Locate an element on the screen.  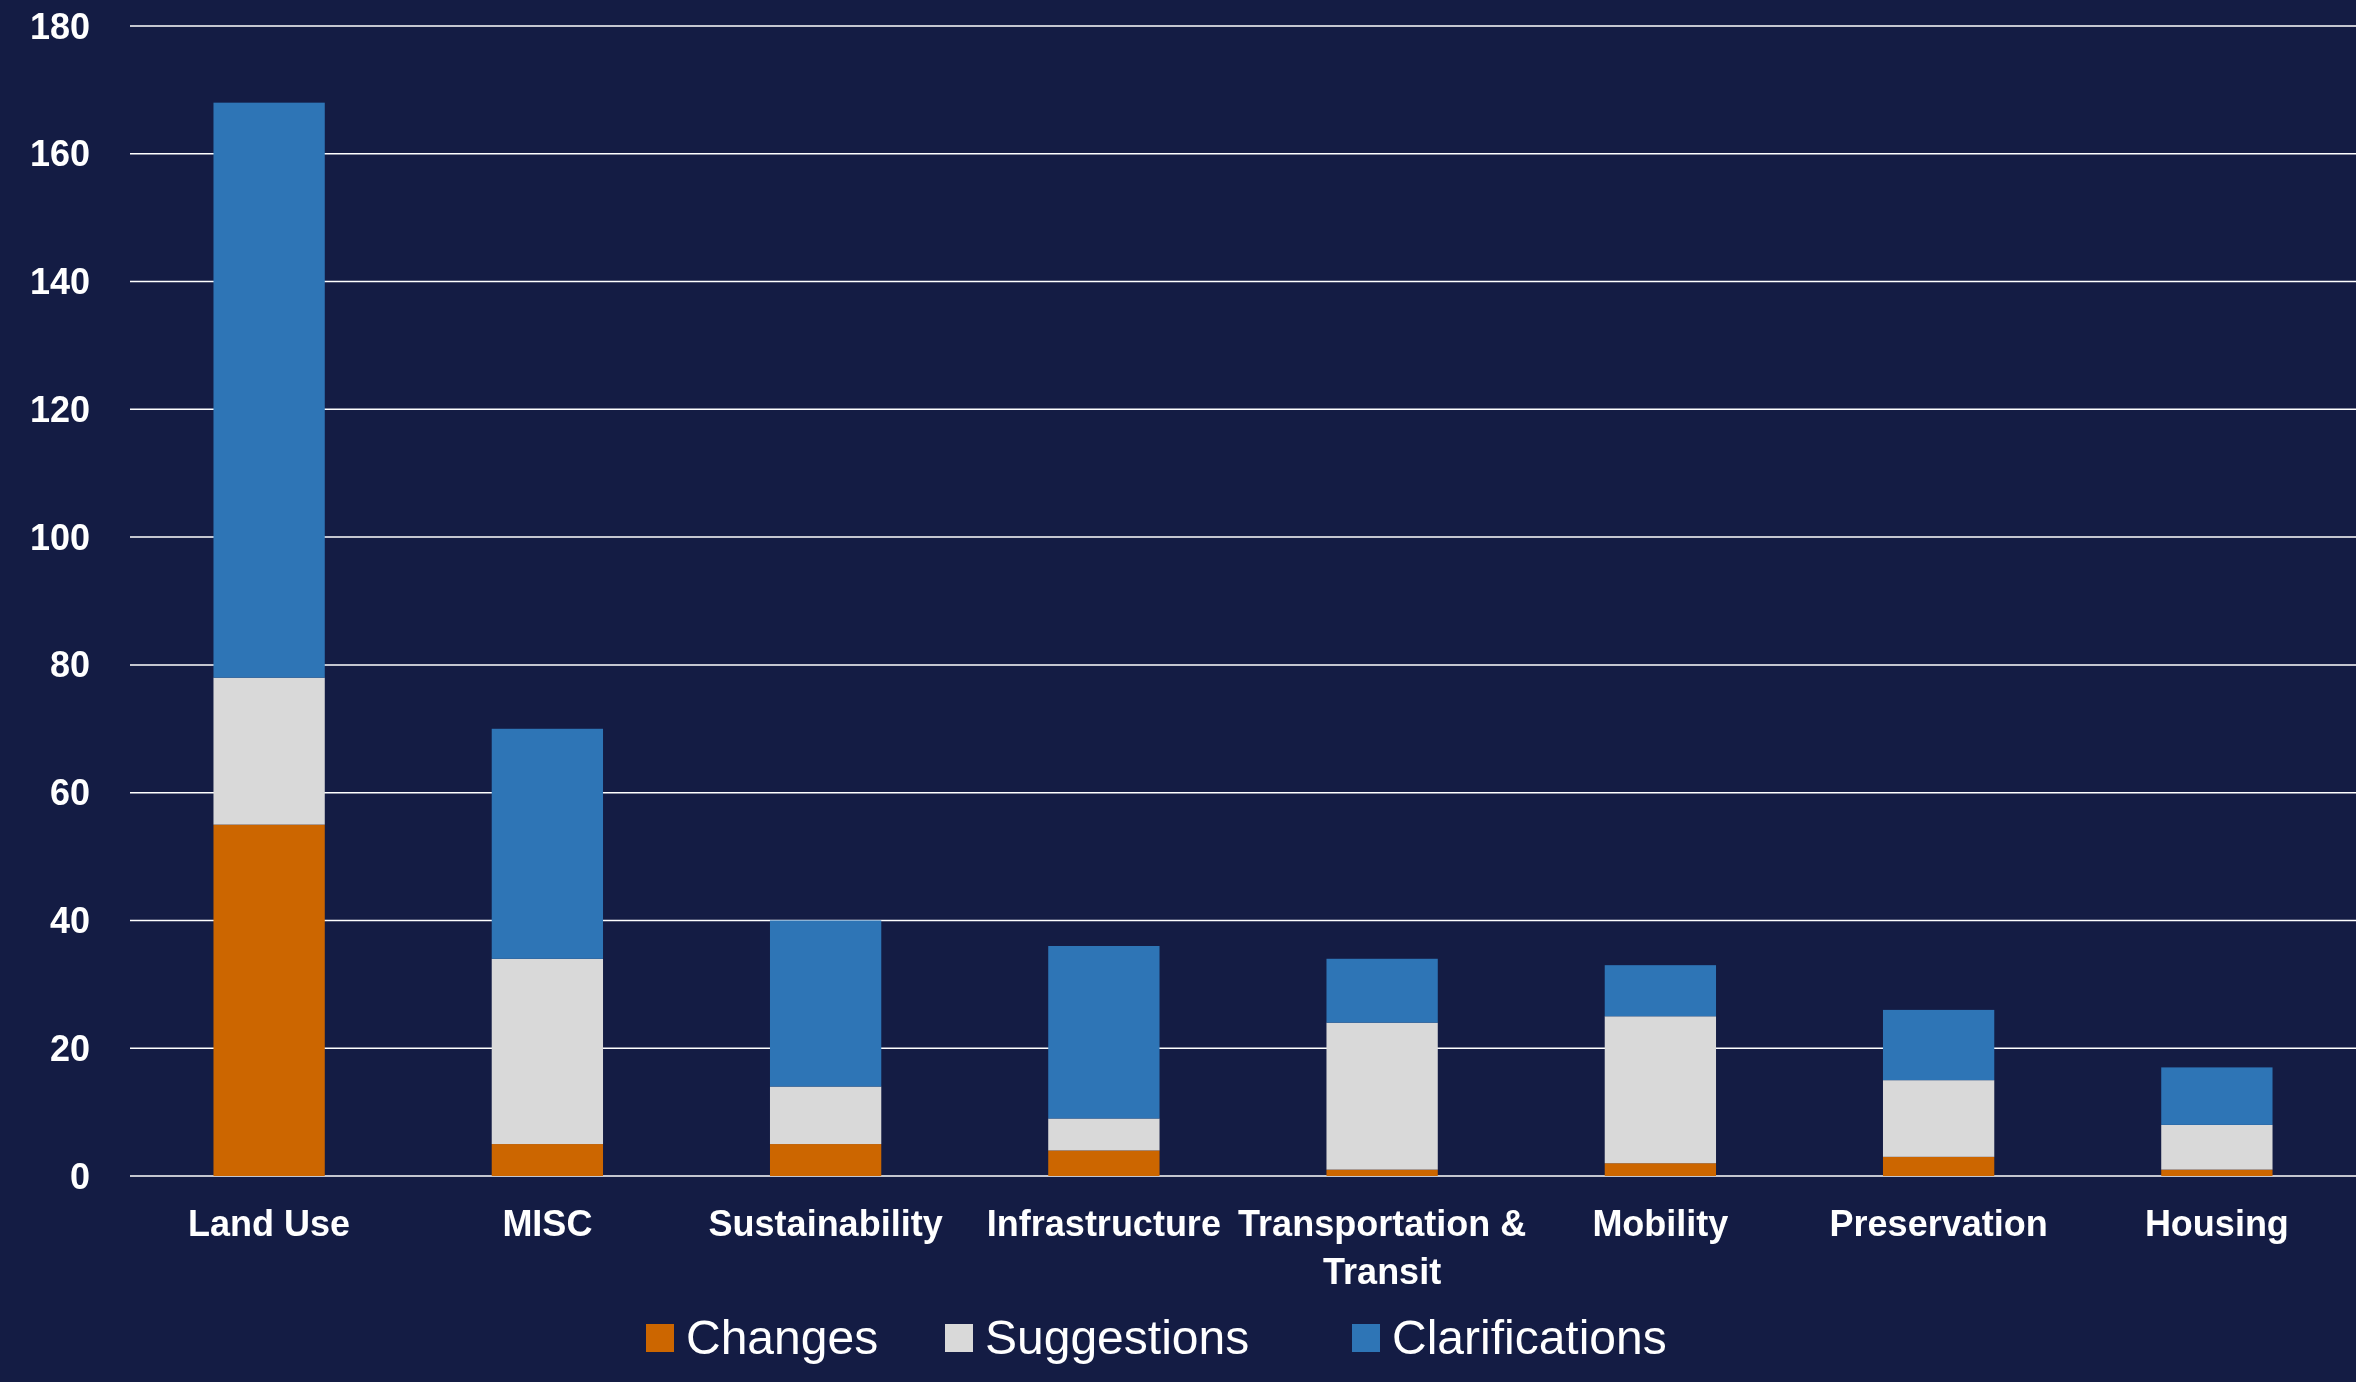
y-tick-label: 0 is located at coordinates (79, 1176).